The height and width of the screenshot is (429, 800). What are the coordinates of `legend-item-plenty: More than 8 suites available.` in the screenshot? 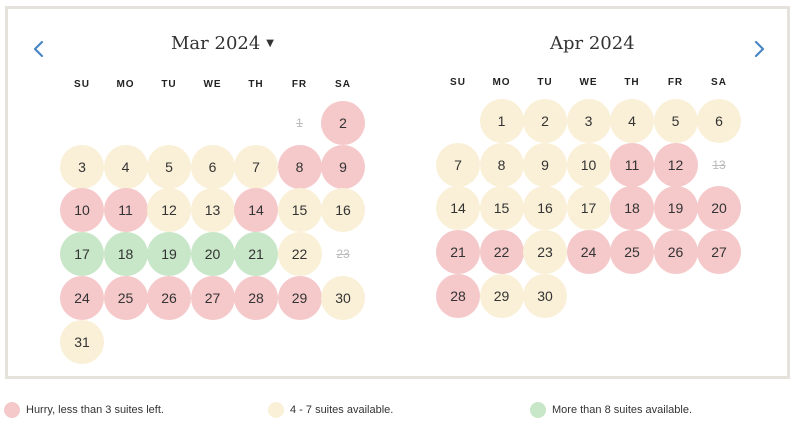 It's located at (611, 410).